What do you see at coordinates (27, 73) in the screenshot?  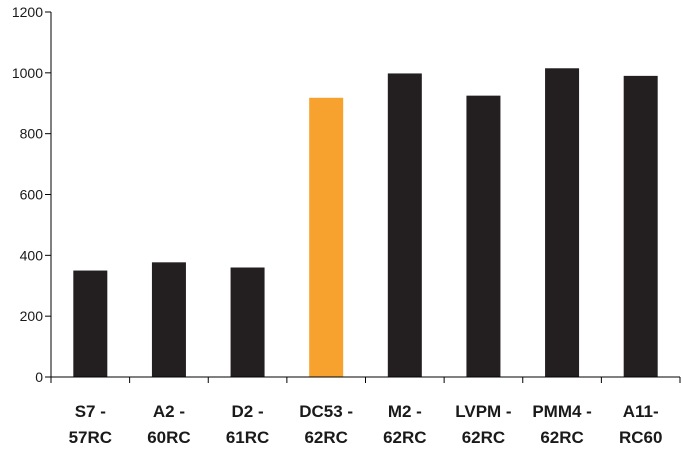 I see `y-tick-label-1000: 1000` at bounding box center [27, 73].